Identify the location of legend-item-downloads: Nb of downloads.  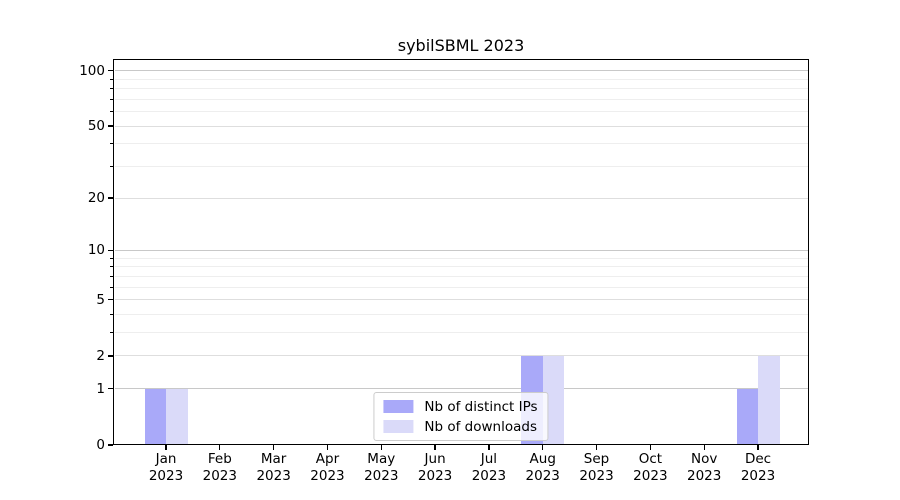
(460, 426).